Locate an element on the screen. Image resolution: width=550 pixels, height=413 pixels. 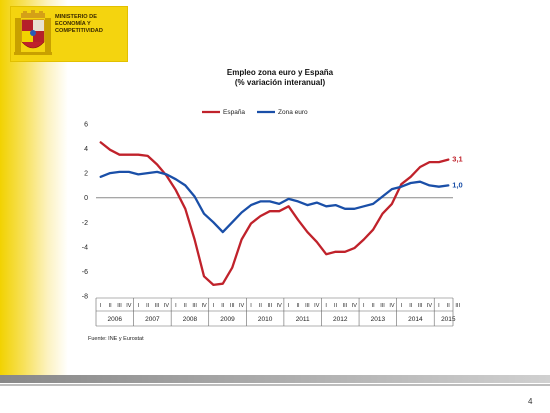
y-tick-label: 0 is located at coordinates (86, 198).